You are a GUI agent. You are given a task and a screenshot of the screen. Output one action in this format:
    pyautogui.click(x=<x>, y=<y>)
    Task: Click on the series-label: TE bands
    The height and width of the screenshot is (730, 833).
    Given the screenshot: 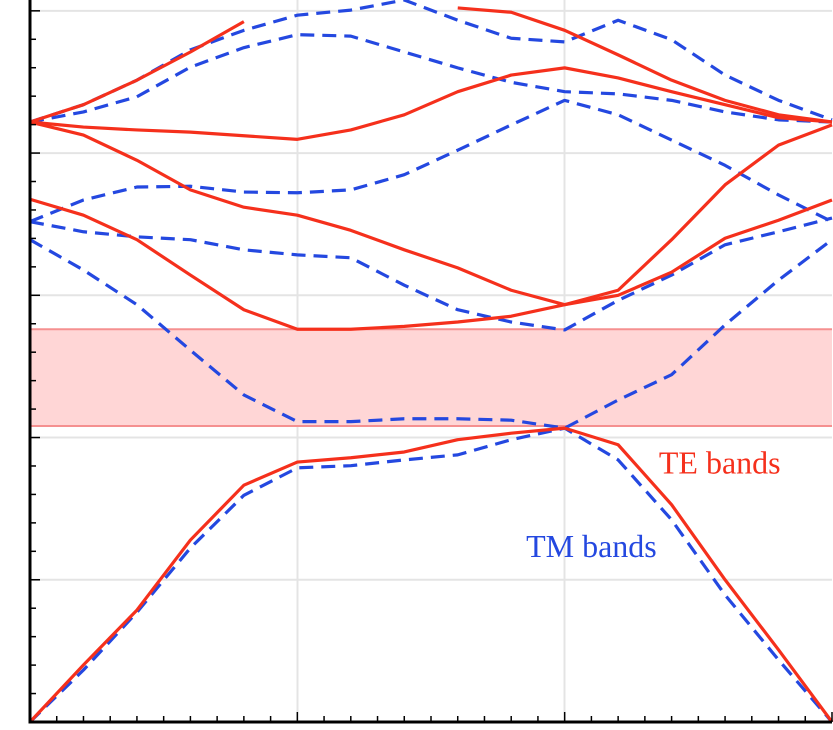 What is the action you would take?
    pyautogui.click(x=719, y=462)
    